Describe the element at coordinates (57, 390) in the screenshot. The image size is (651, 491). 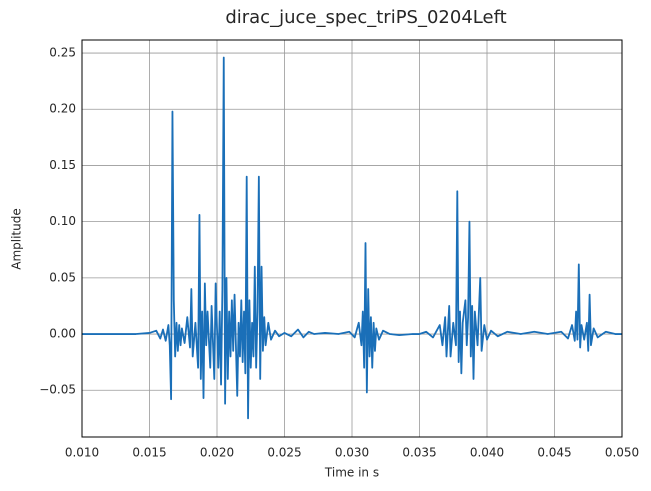
I see `y-tick-label: −0.05` at that location.